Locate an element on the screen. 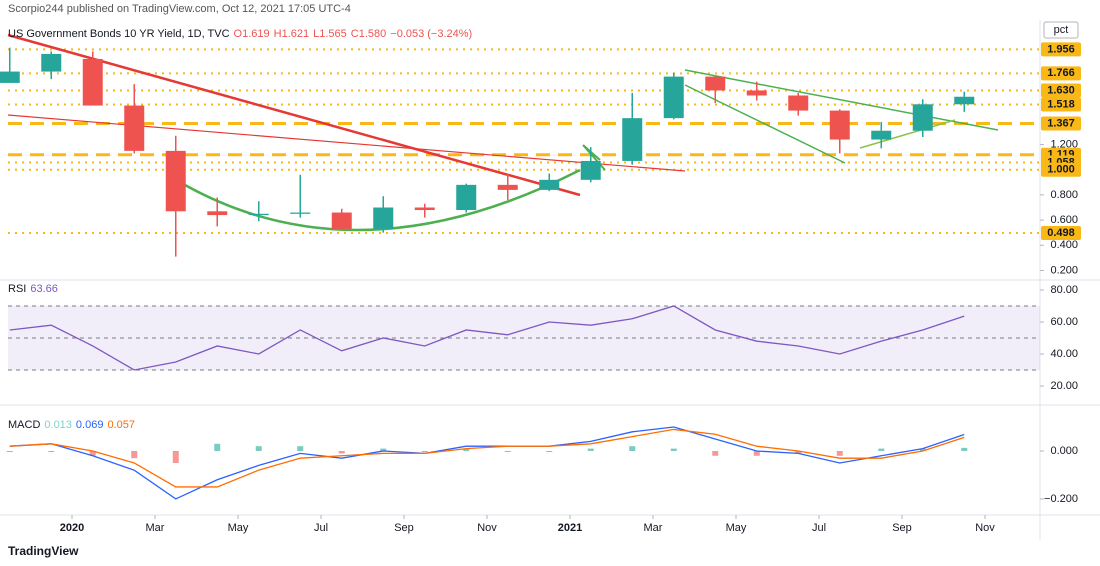 This screenshot has width=1100, height=566. price-title: US Government Bonds 10 YR Yield, 1D, TVC is located at coordinates (119, 34).